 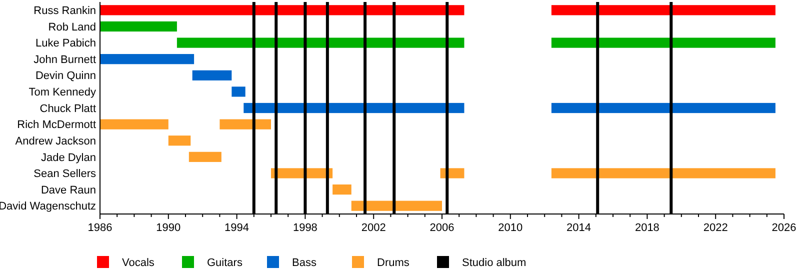 I want to click on x-tick-label: 2014, so click(x=579, y=228).